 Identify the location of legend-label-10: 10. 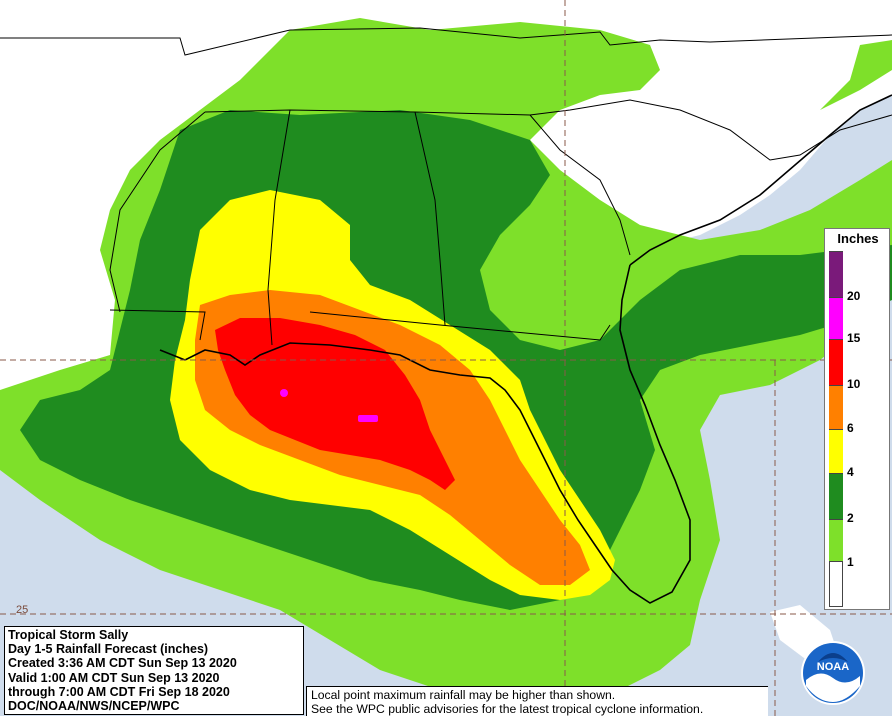
(854, 384).